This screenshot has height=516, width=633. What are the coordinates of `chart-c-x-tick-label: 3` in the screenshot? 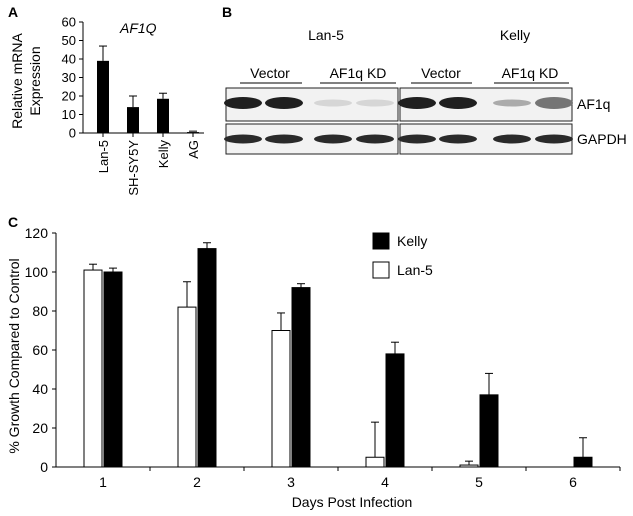 It's located at (291, 482).